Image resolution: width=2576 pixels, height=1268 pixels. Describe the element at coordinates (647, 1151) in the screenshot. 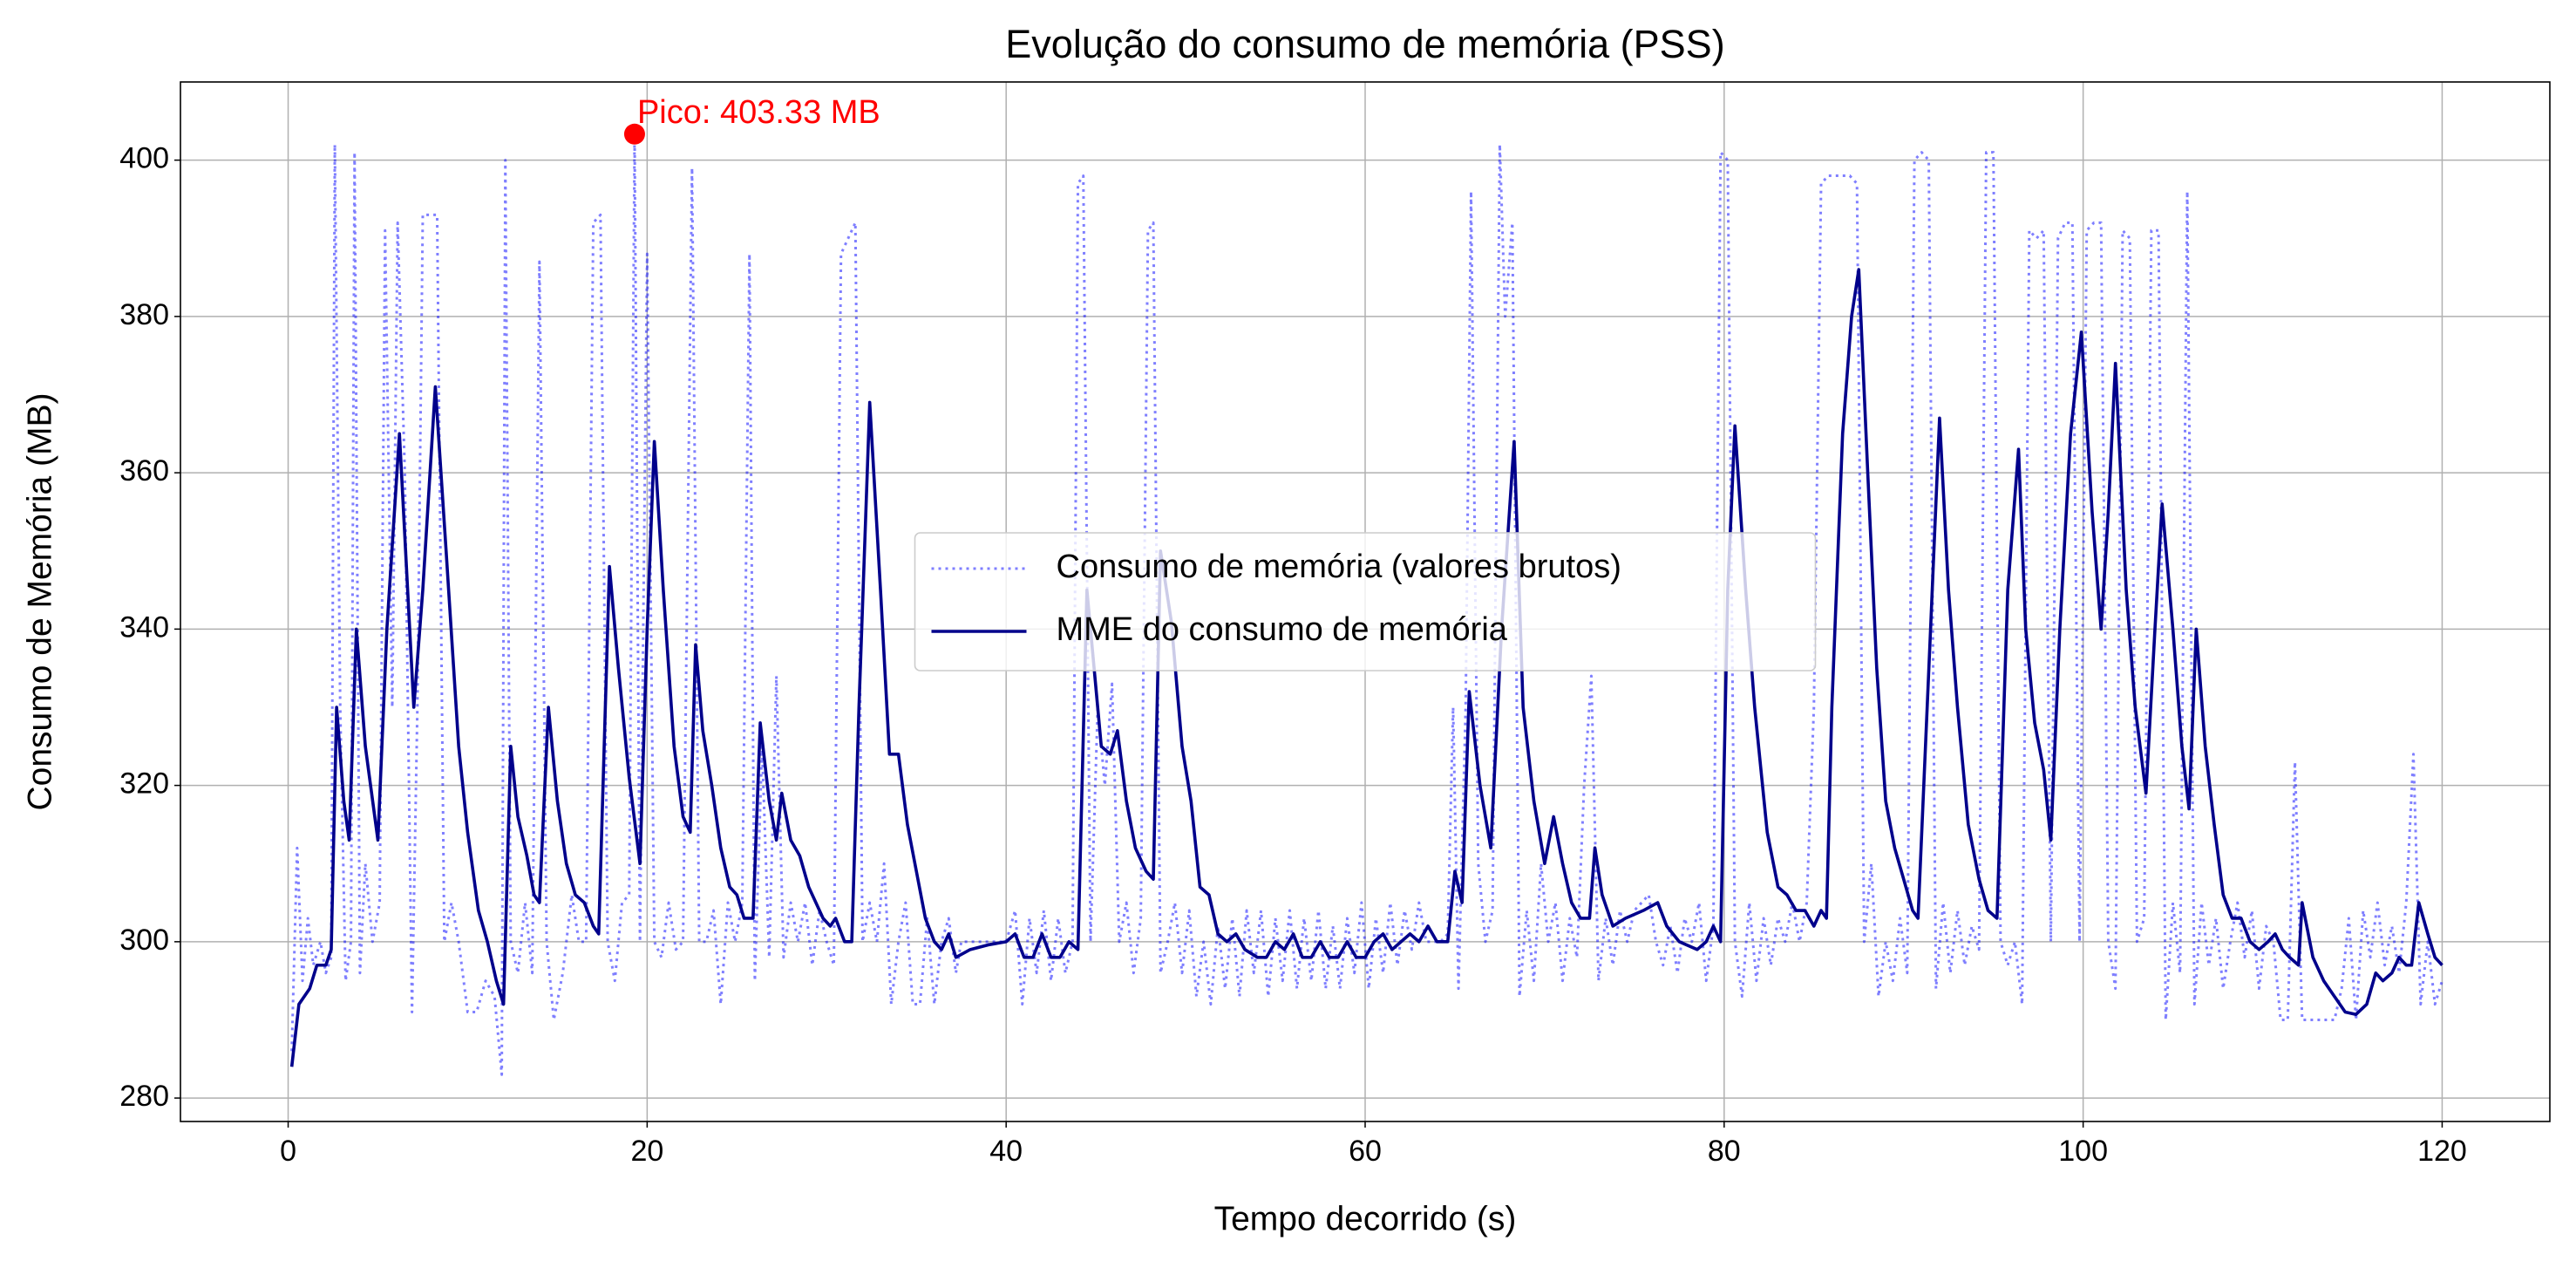

I see `x-tick-label: 20` at that location.